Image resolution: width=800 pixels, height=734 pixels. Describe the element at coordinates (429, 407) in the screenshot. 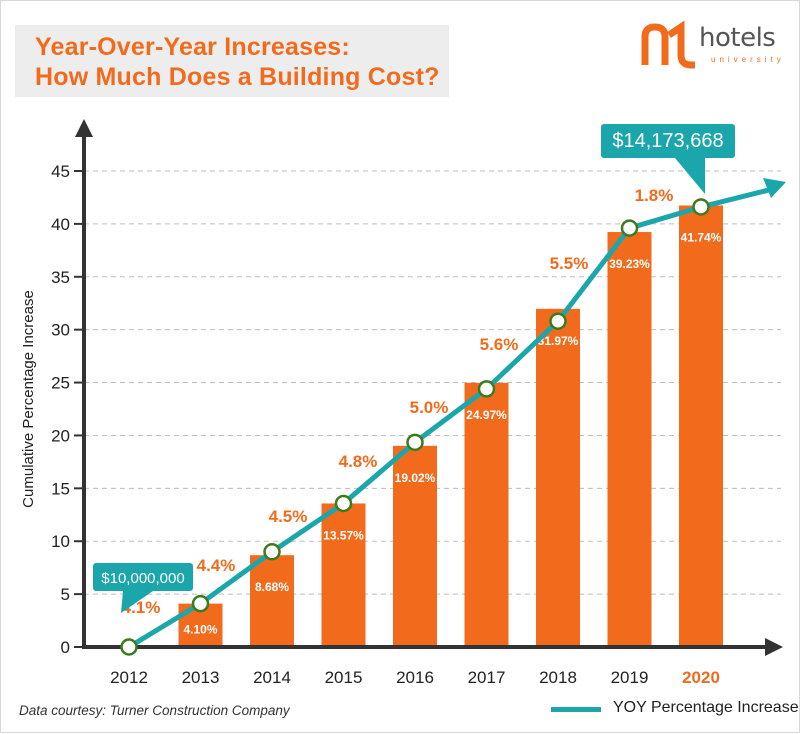

I see `yoy-change-label: 5.0%` at that location.